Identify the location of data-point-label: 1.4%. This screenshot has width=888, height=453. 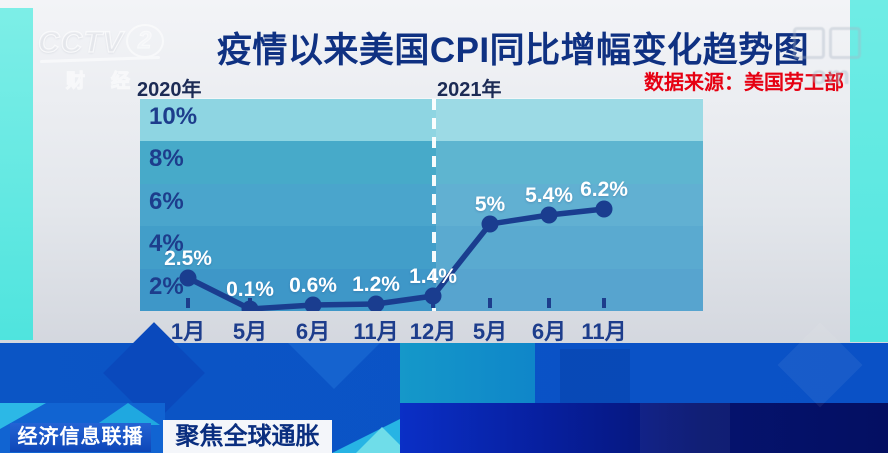
(433, 276).